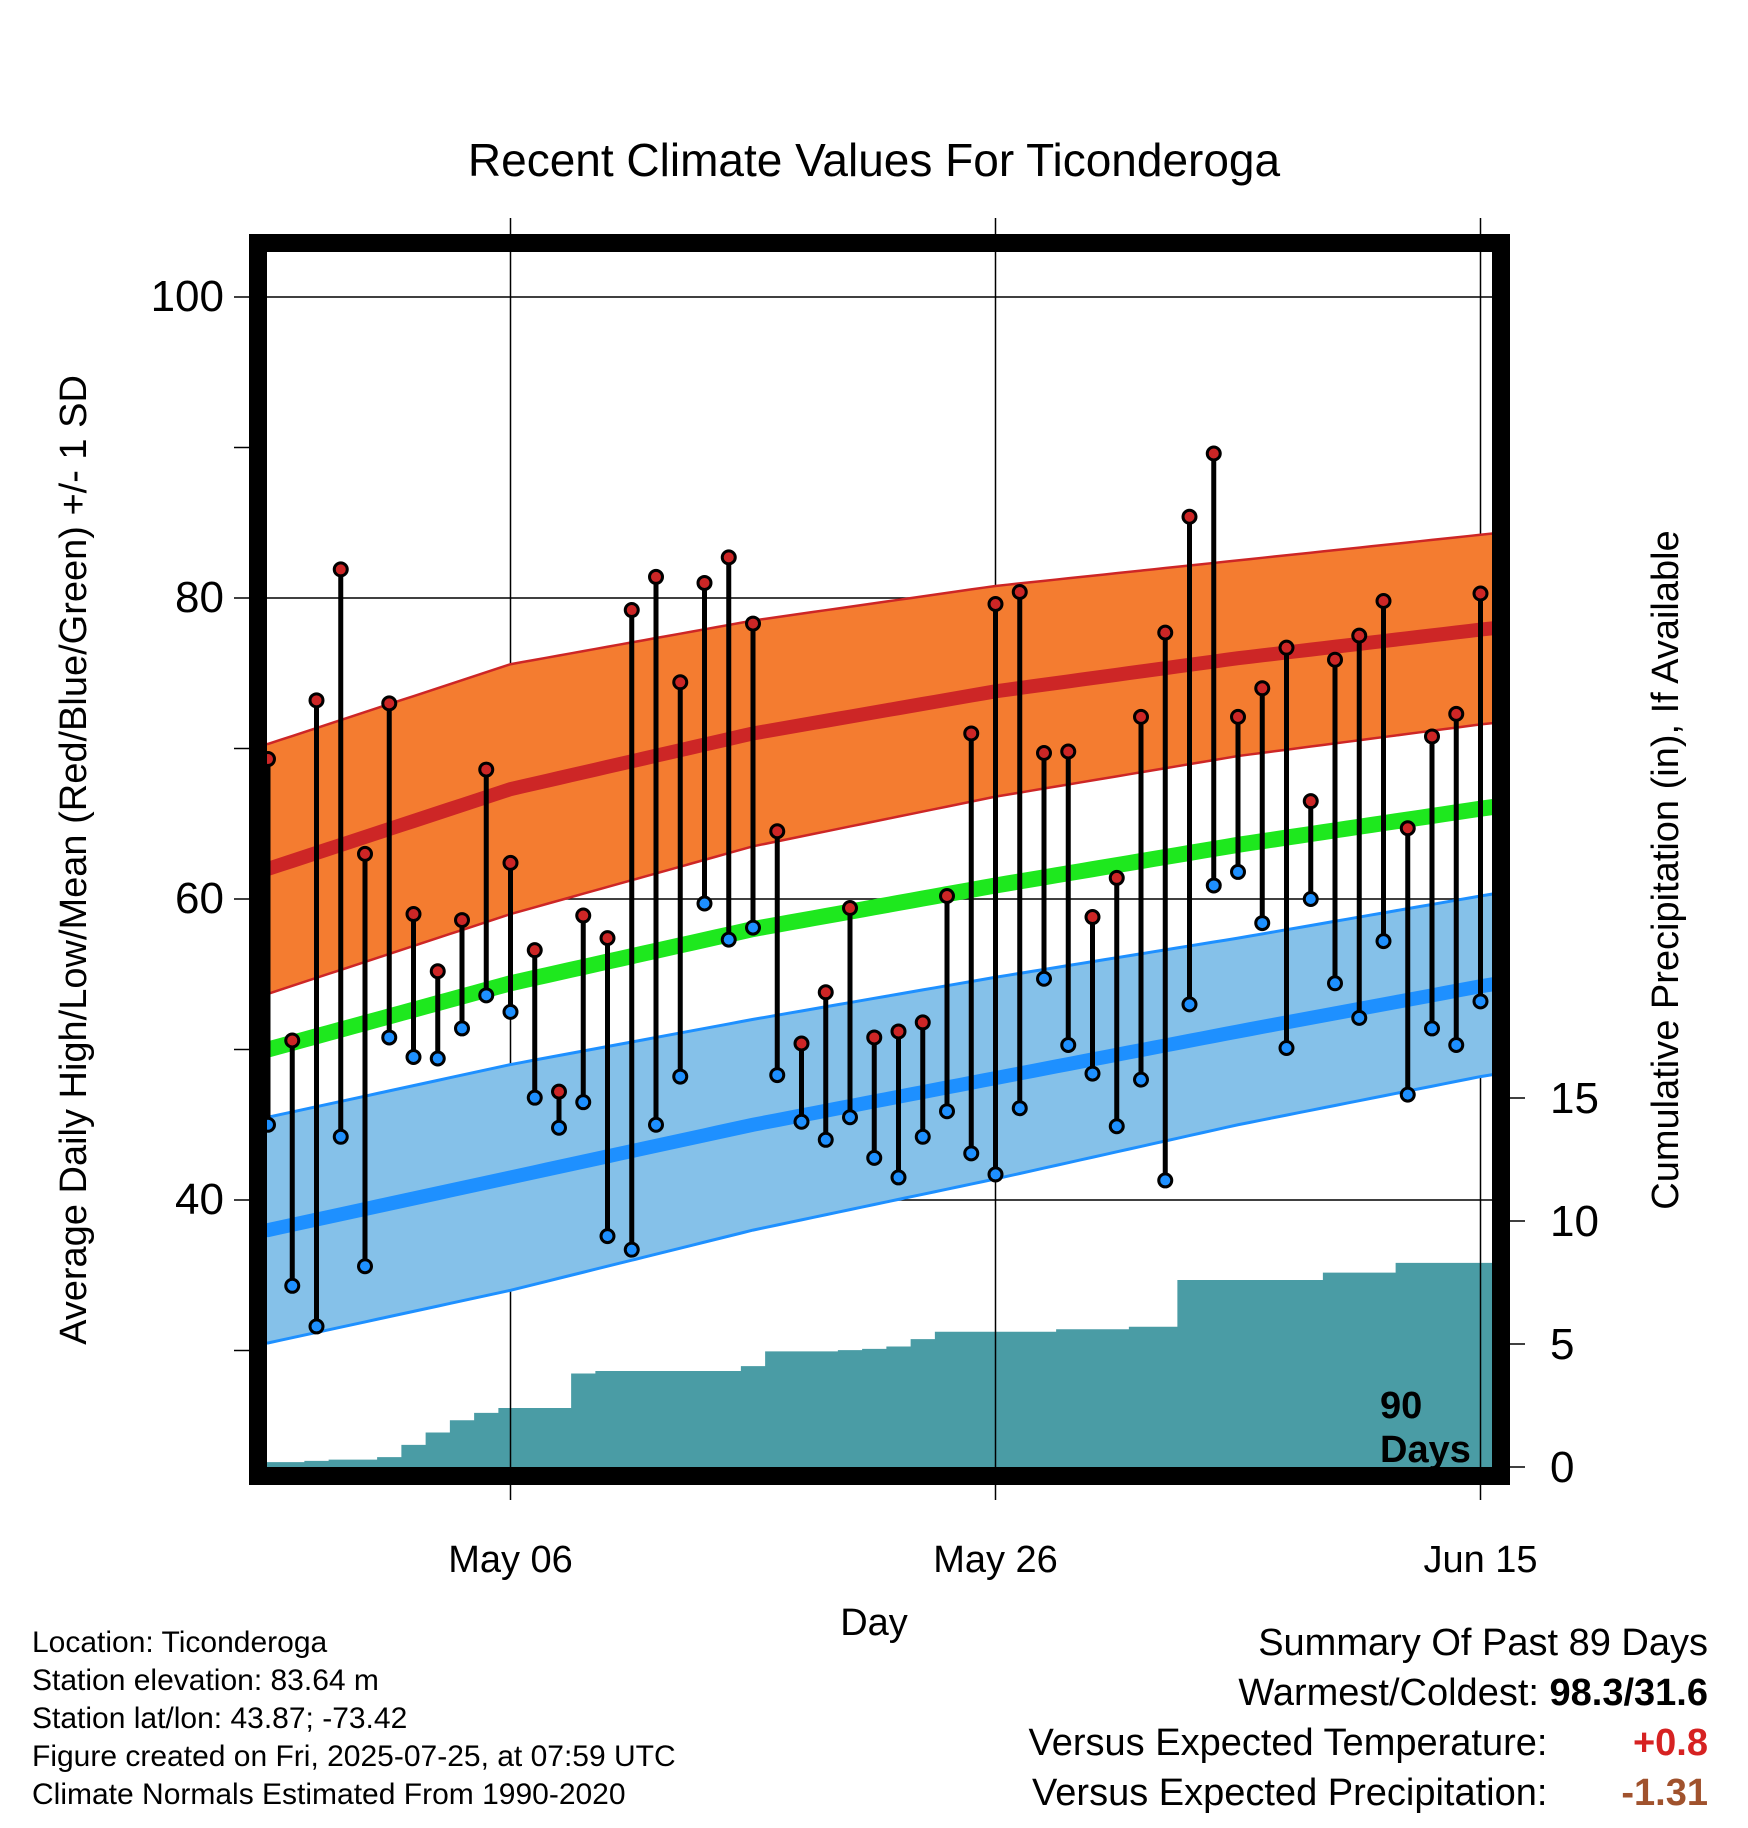 Image resolution: width=1748 pixels, height=1828 pixels. What do you see at coordinates (1368, 1793) in the screenshot?
I see `summary-row-precip: Versus Expected Precipitation: -1.31` at bounding box center [1368, 1793].